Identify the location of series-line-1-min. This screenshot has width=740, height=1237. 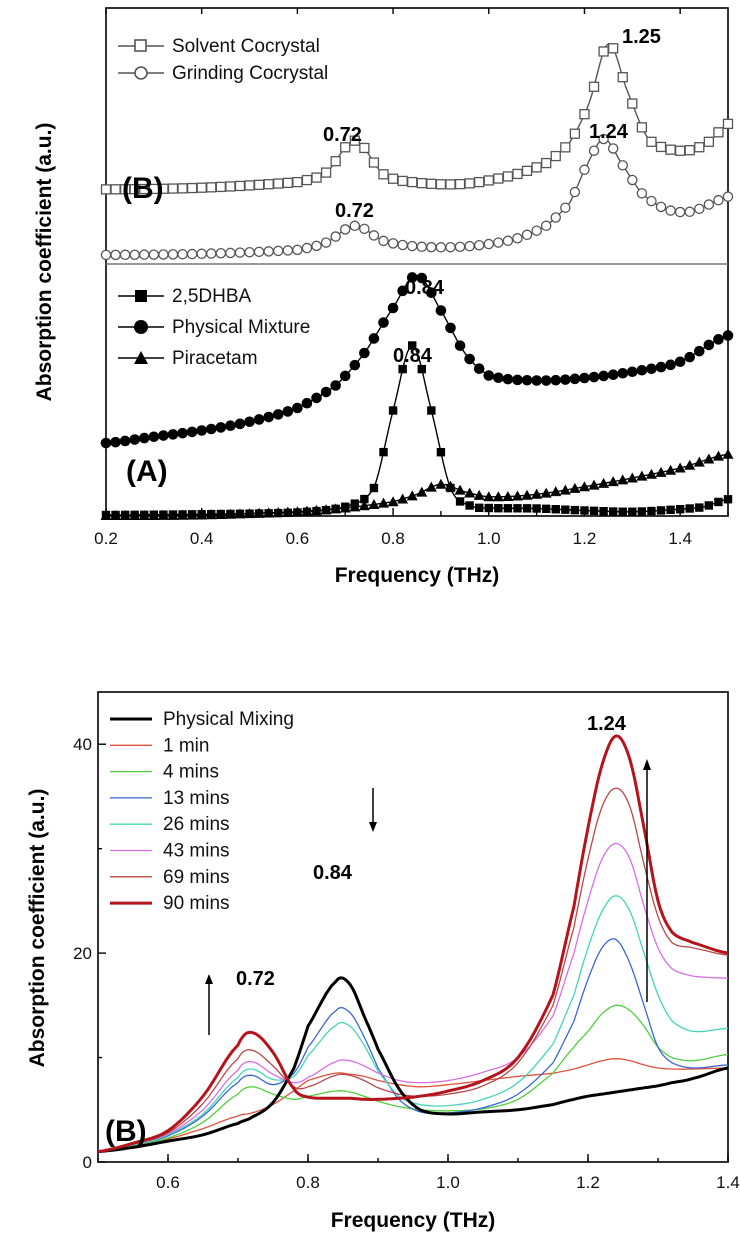
(413, 1105).